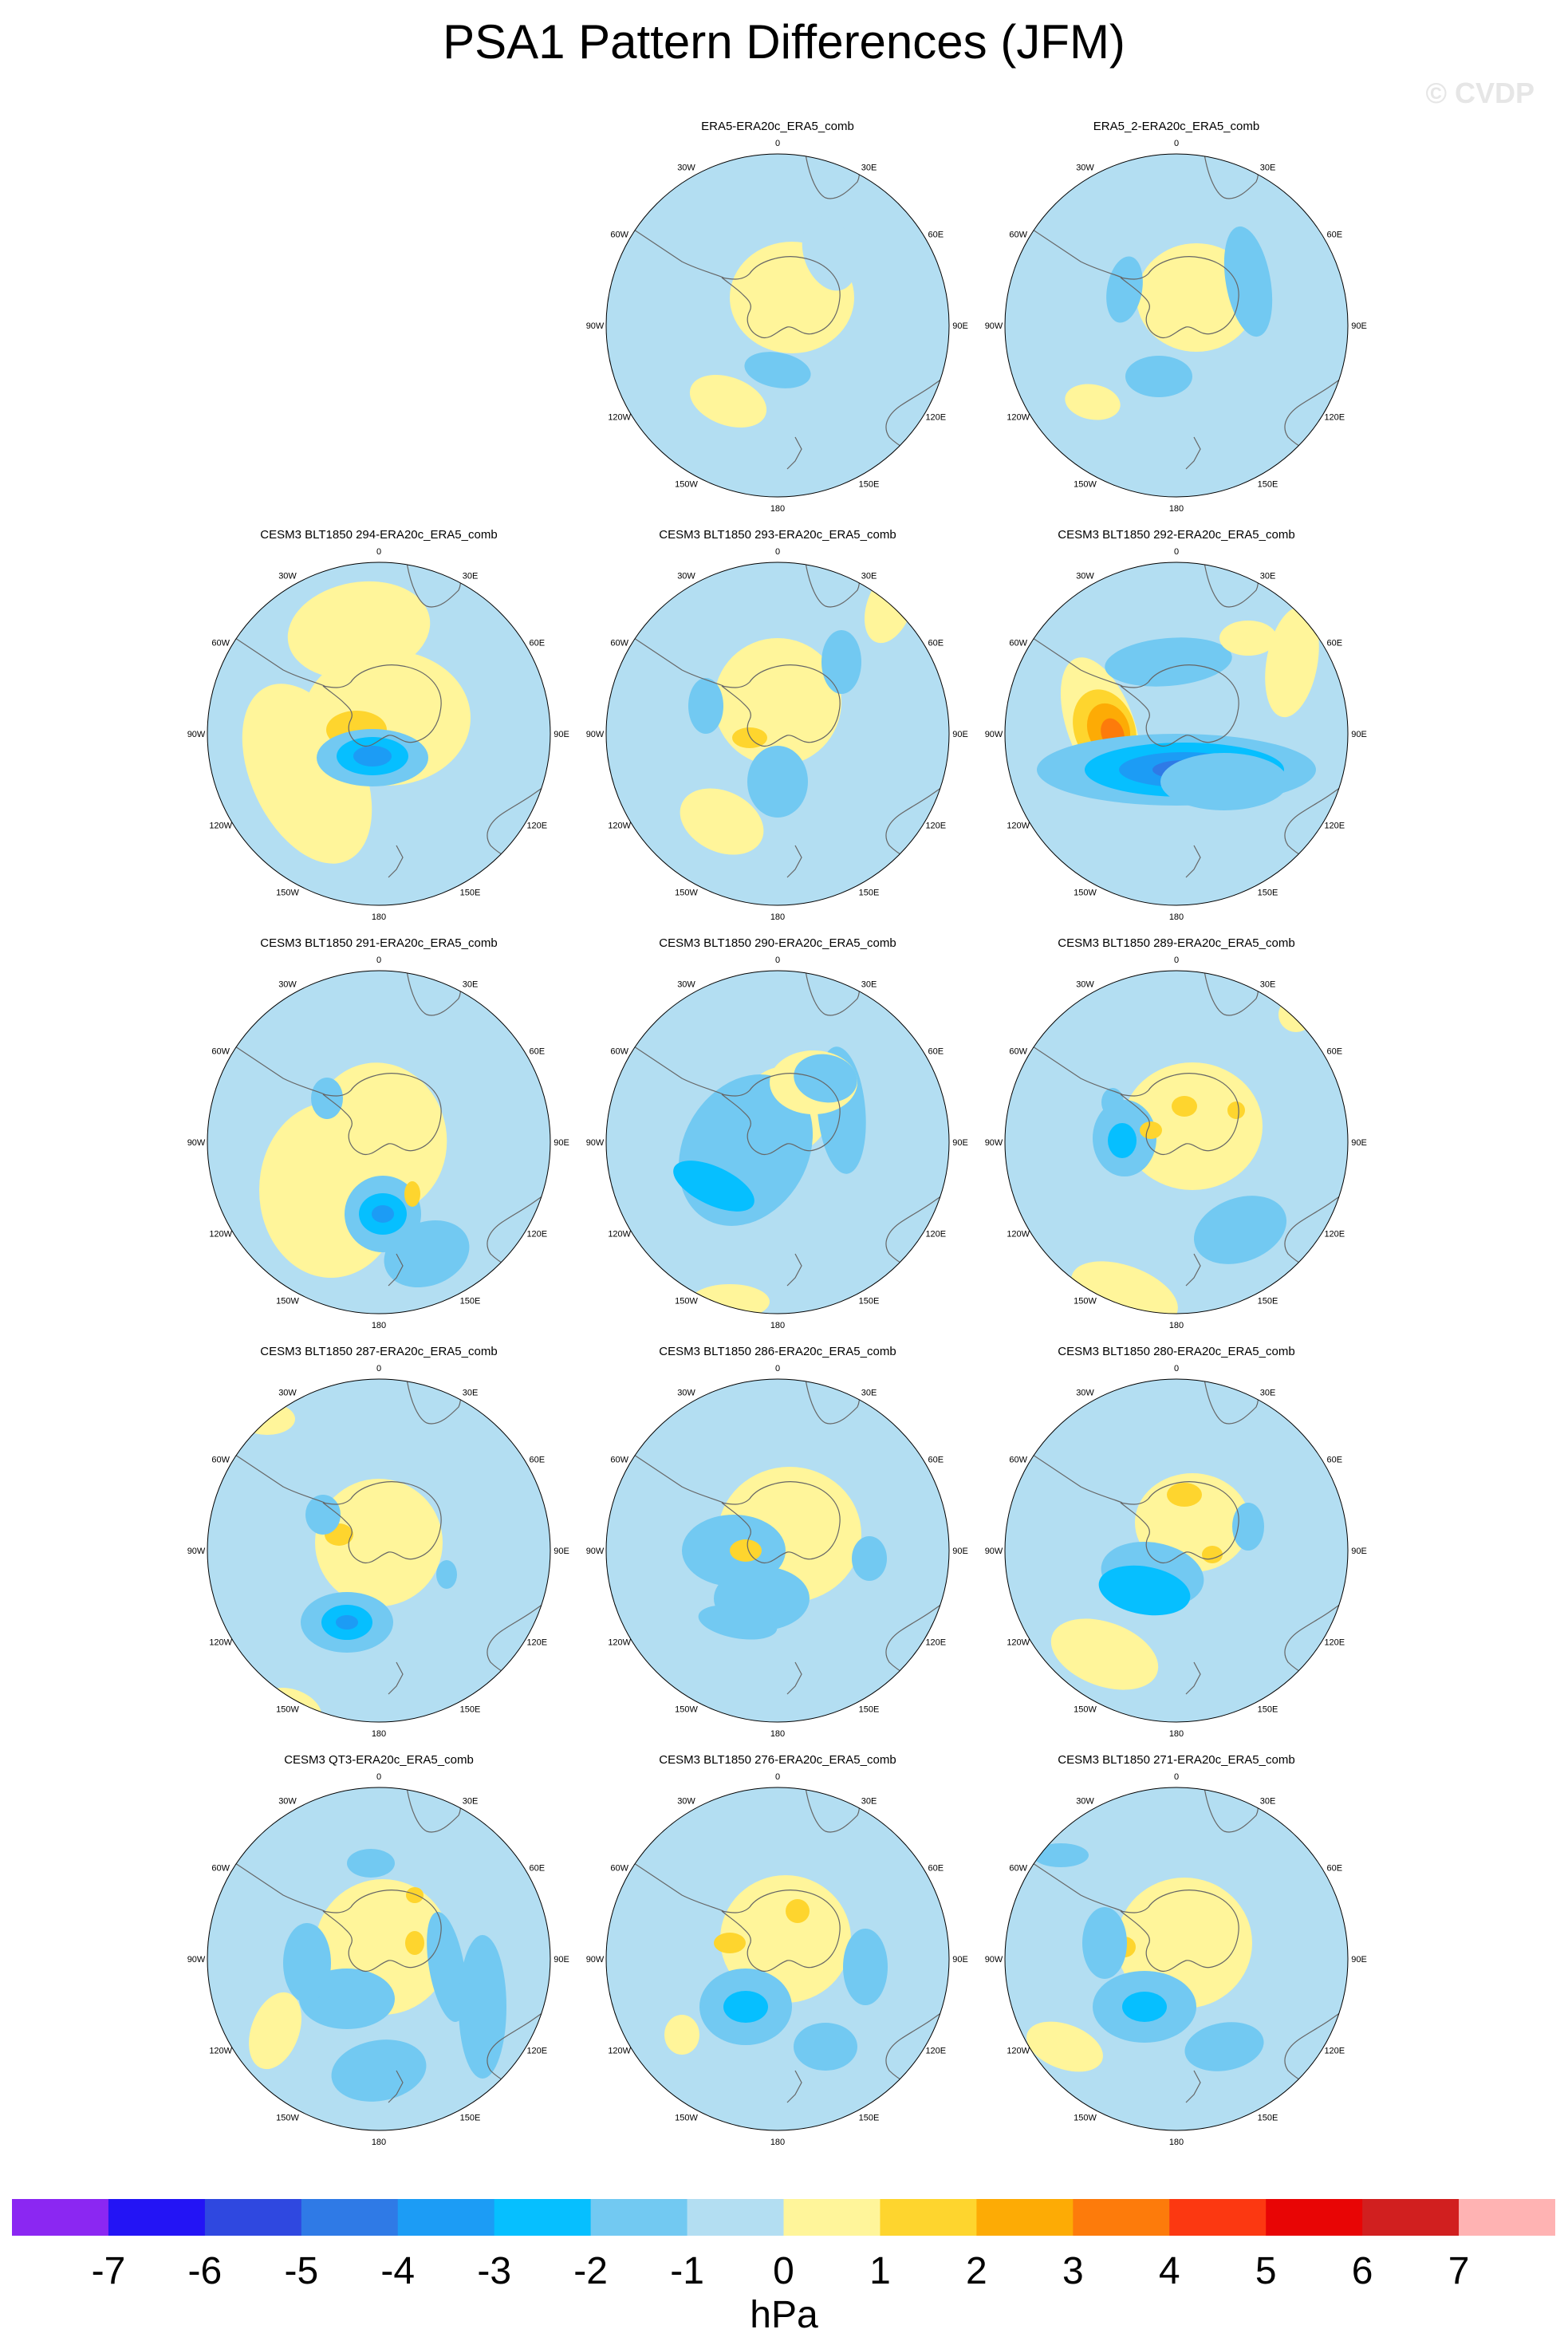 This screenshot has width=1568, height=2337. Describe the element at coordinates (778, 127) in the screenshot. I see `panel-title: ERA5-ERA20c_ERA5_comb` at that location.